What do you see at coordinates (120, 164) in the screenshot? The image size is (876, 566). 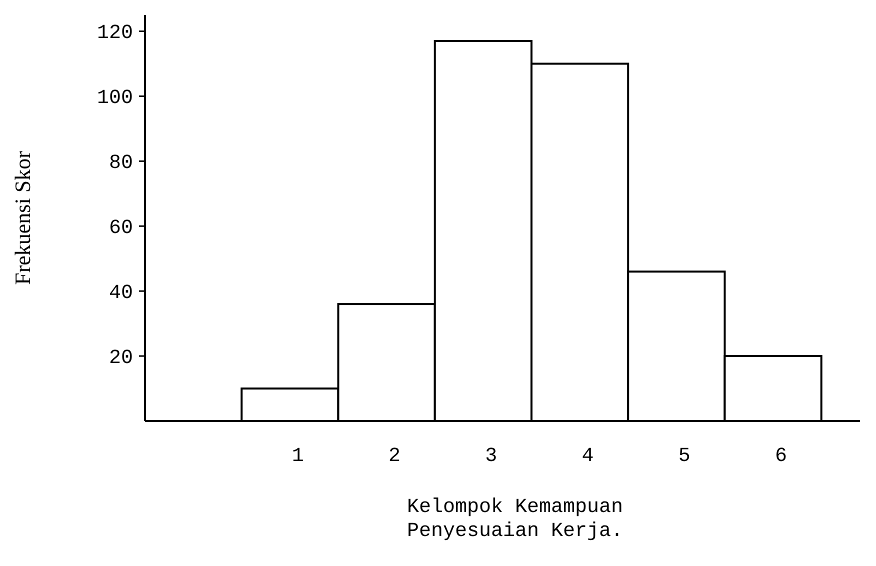 I see `y-tick-label: 80` at bounding box center [120, 164].